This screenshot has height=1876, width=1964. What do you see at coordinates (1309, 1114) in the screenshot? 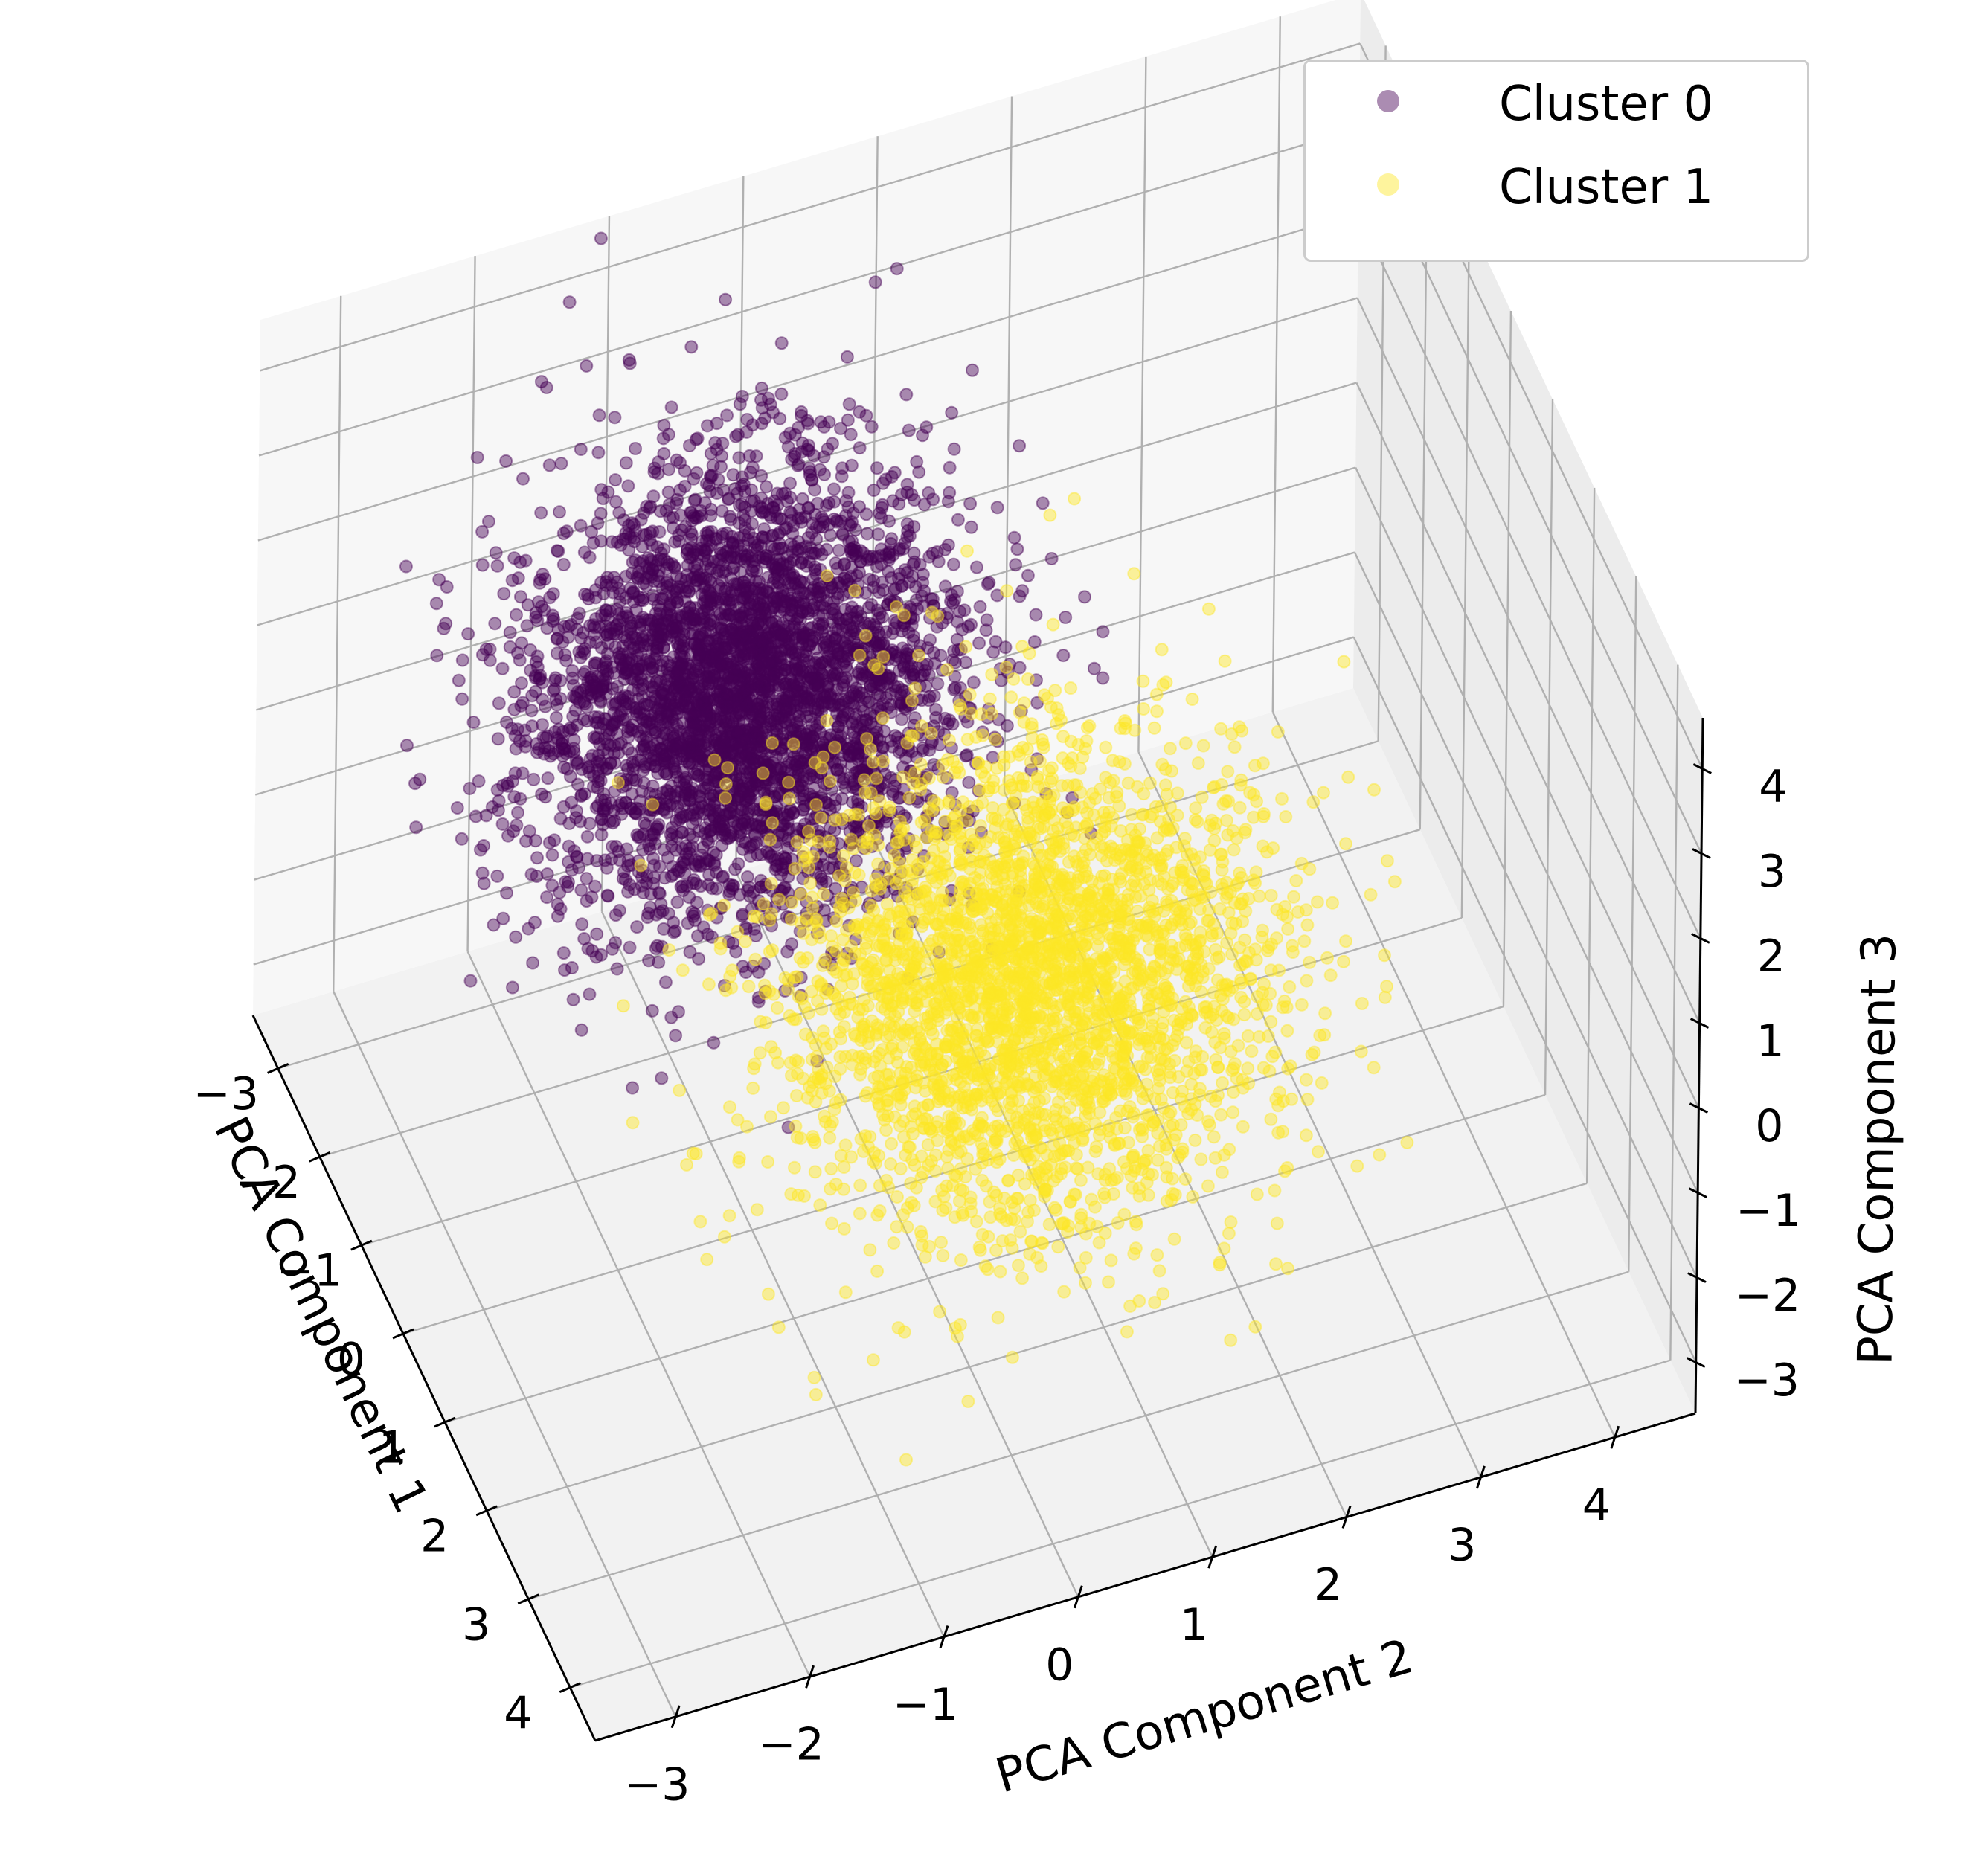
I see `grid-y-floor` at bounding box center [1309, 1114].